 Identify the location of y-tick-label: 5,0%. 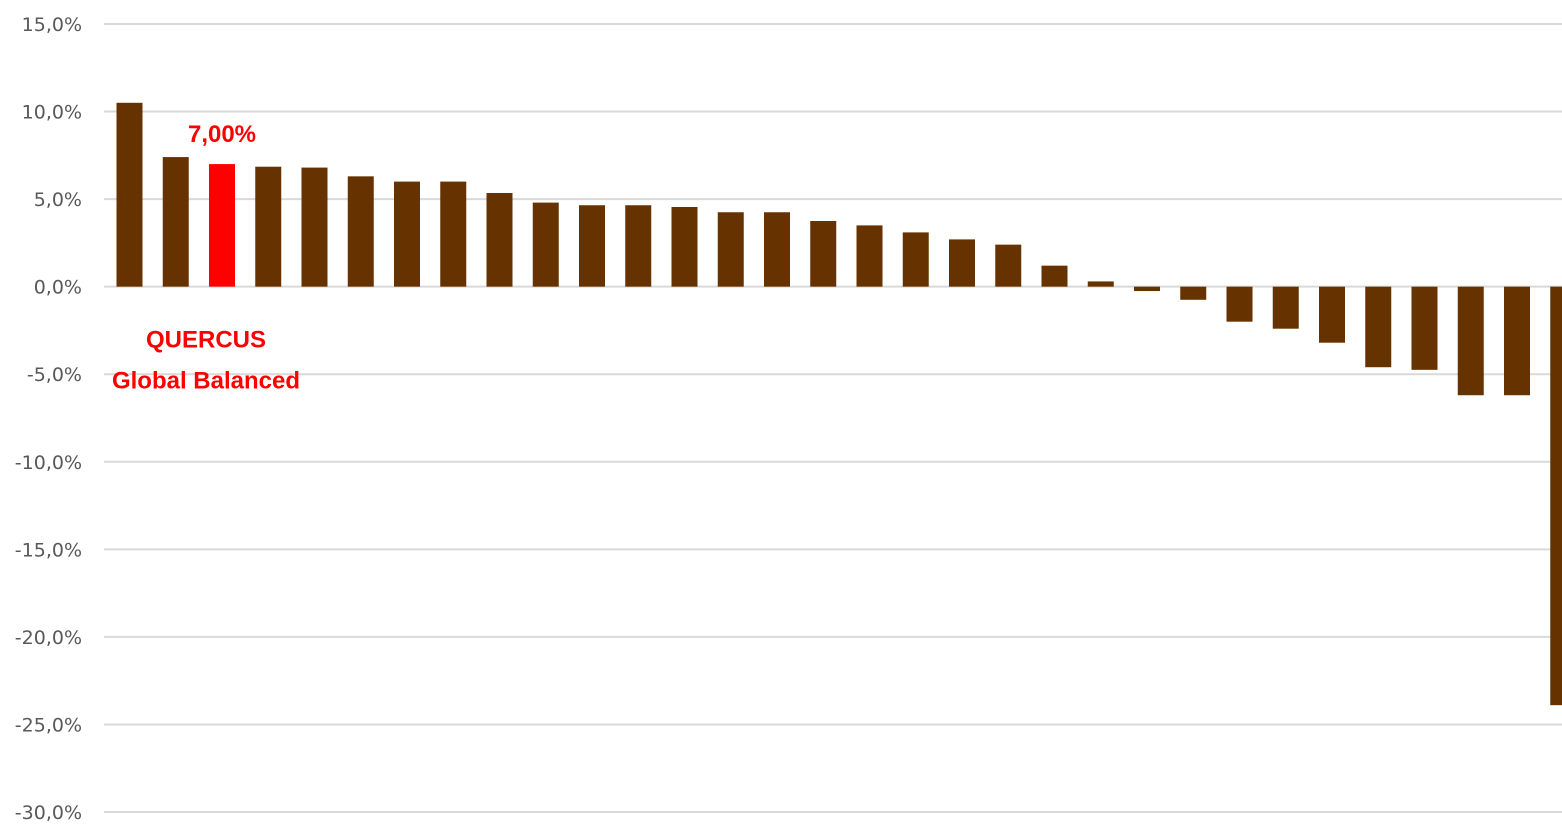
(58, 200).